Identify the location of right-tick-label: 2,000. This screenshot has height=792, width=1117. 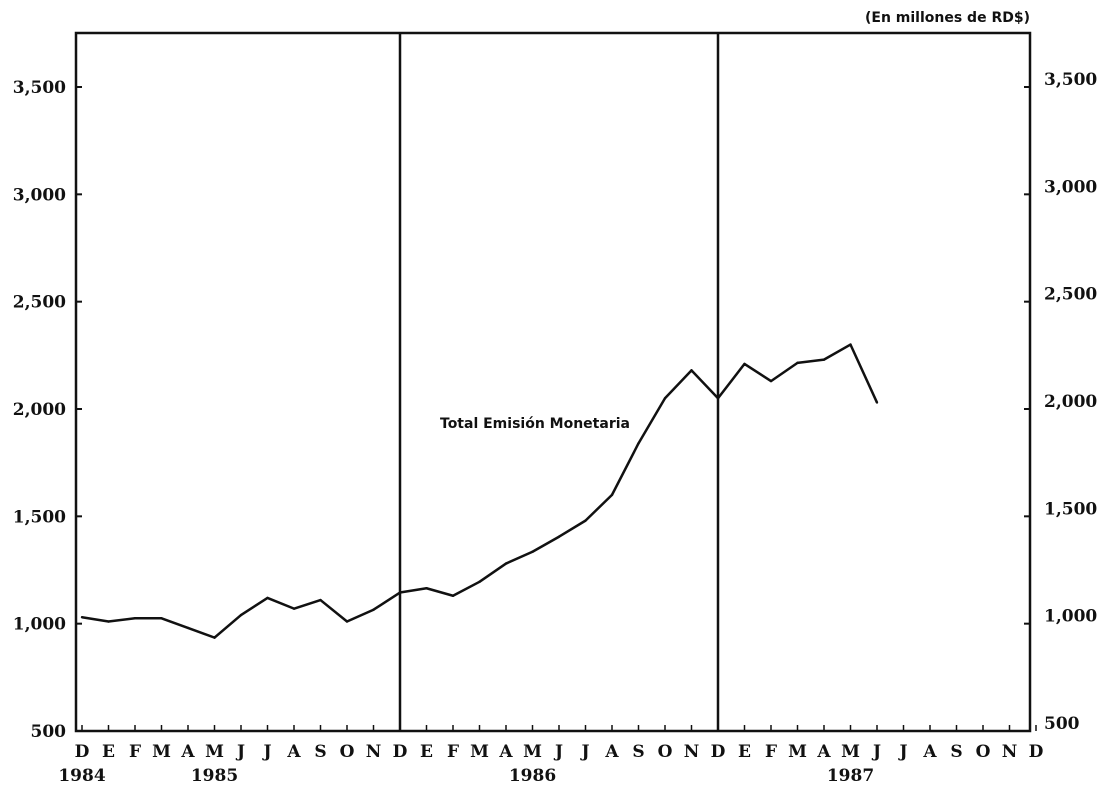
(1070, 402).